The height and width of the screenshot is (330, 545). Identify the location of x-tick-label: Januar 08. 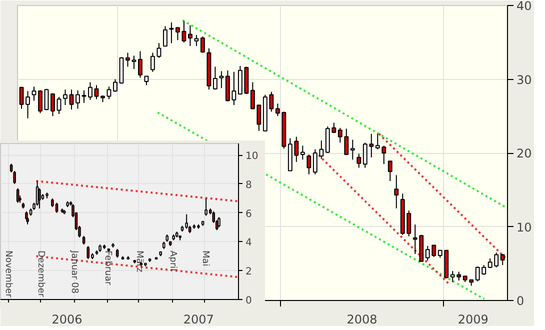
(74, 272).